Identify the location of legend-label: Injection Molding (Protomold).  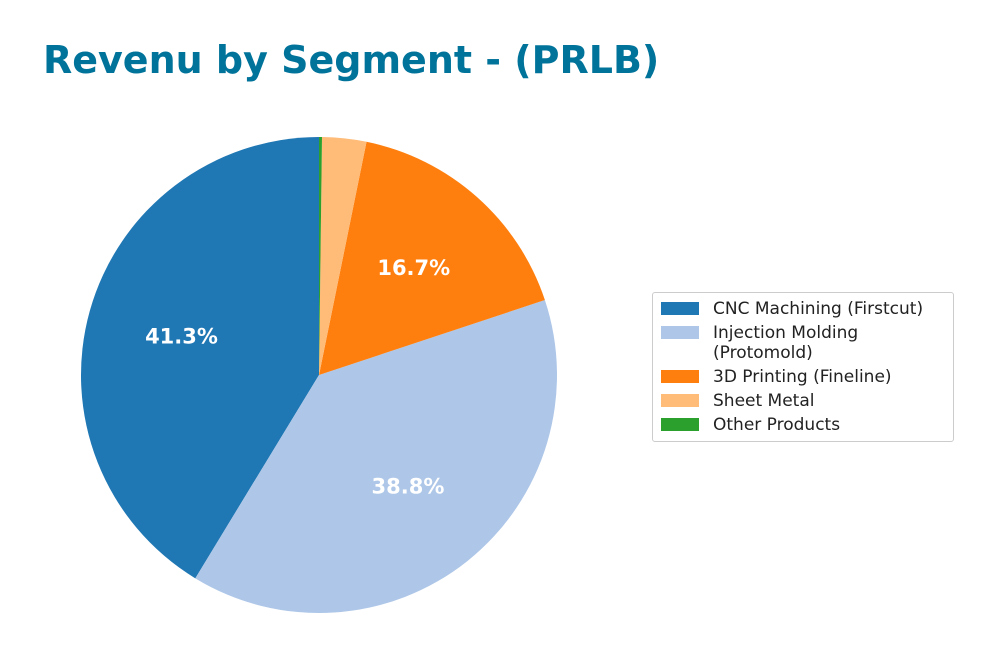
(786, 343).